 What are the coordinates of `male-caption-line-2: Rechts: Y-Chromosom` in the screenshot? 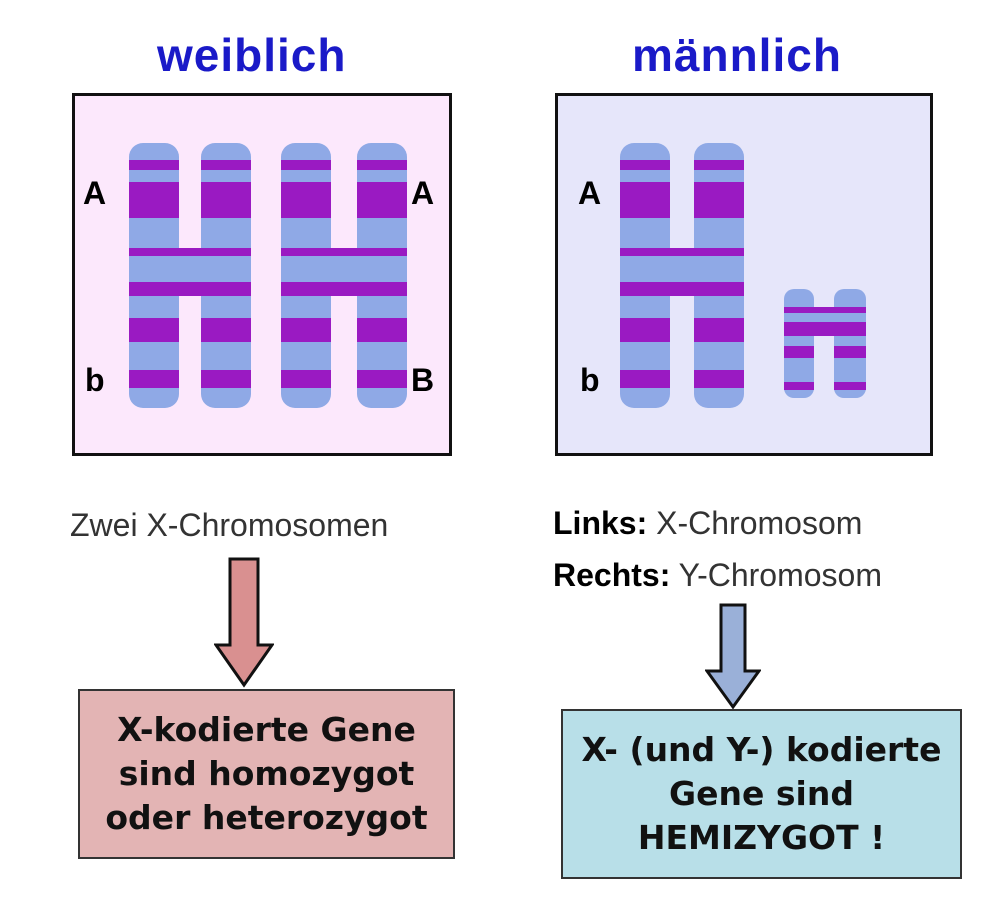 It's located at (717, 575).